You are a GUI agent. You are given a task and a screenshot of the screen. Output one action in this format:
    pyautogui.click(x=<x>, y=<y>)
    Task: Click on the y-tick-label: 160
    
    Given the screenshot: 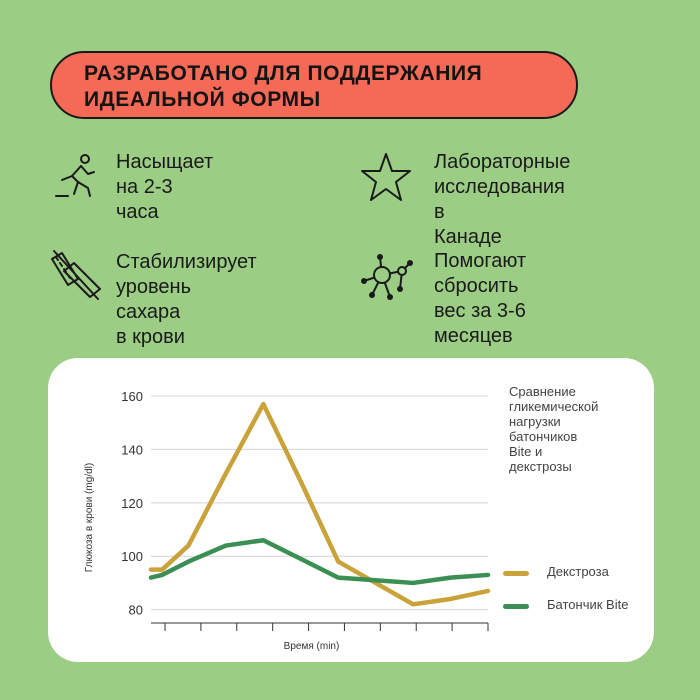 What is the action you would take?
    pyautogui.click(x=132, y=396)
    